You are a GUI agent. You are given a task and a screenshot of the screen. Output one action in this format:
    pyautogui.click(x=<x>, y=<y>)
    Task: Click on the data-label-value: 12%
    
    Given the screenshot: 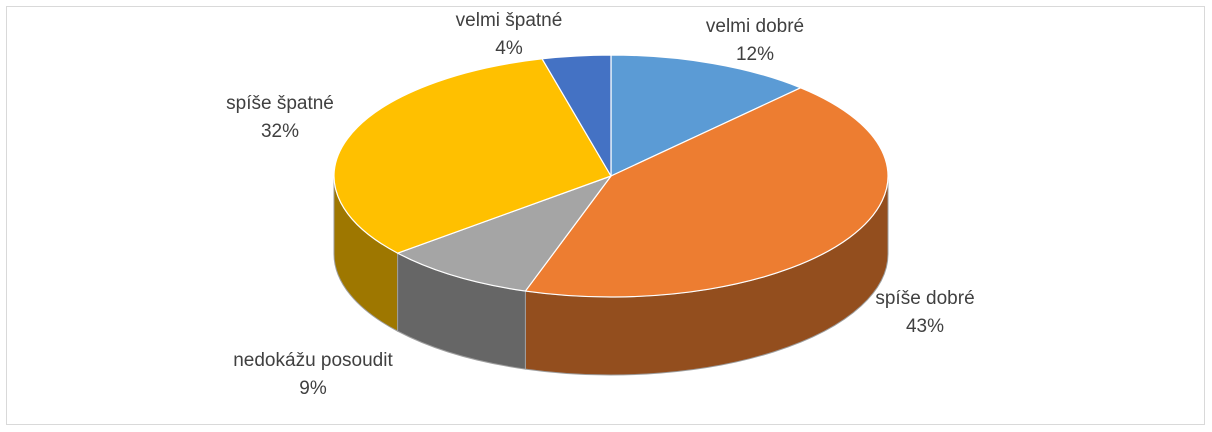 What is the action you would take?
    pyautogui.click(x=755, y=54)
    